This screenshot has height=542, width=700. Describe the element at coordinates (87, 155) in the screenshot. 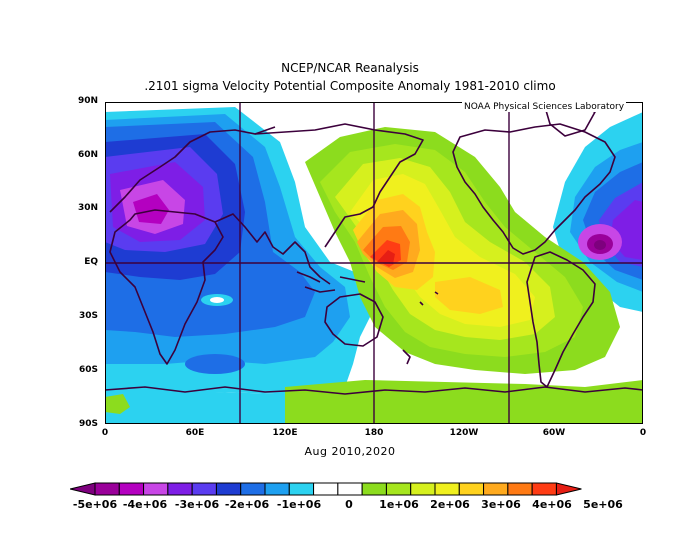

I see `lat-label-60n: 60N` at that location.